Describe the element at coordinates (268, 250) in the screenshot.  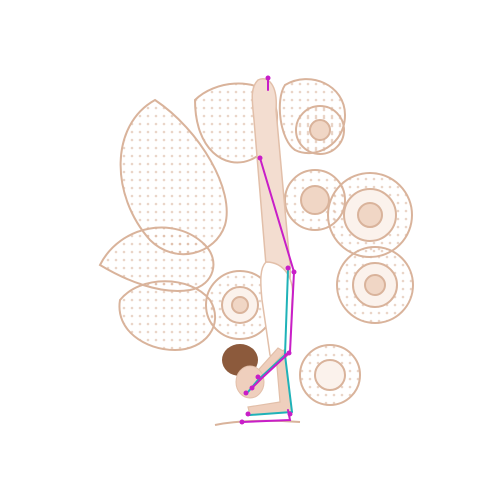
I see `pose-overlay` at that location.